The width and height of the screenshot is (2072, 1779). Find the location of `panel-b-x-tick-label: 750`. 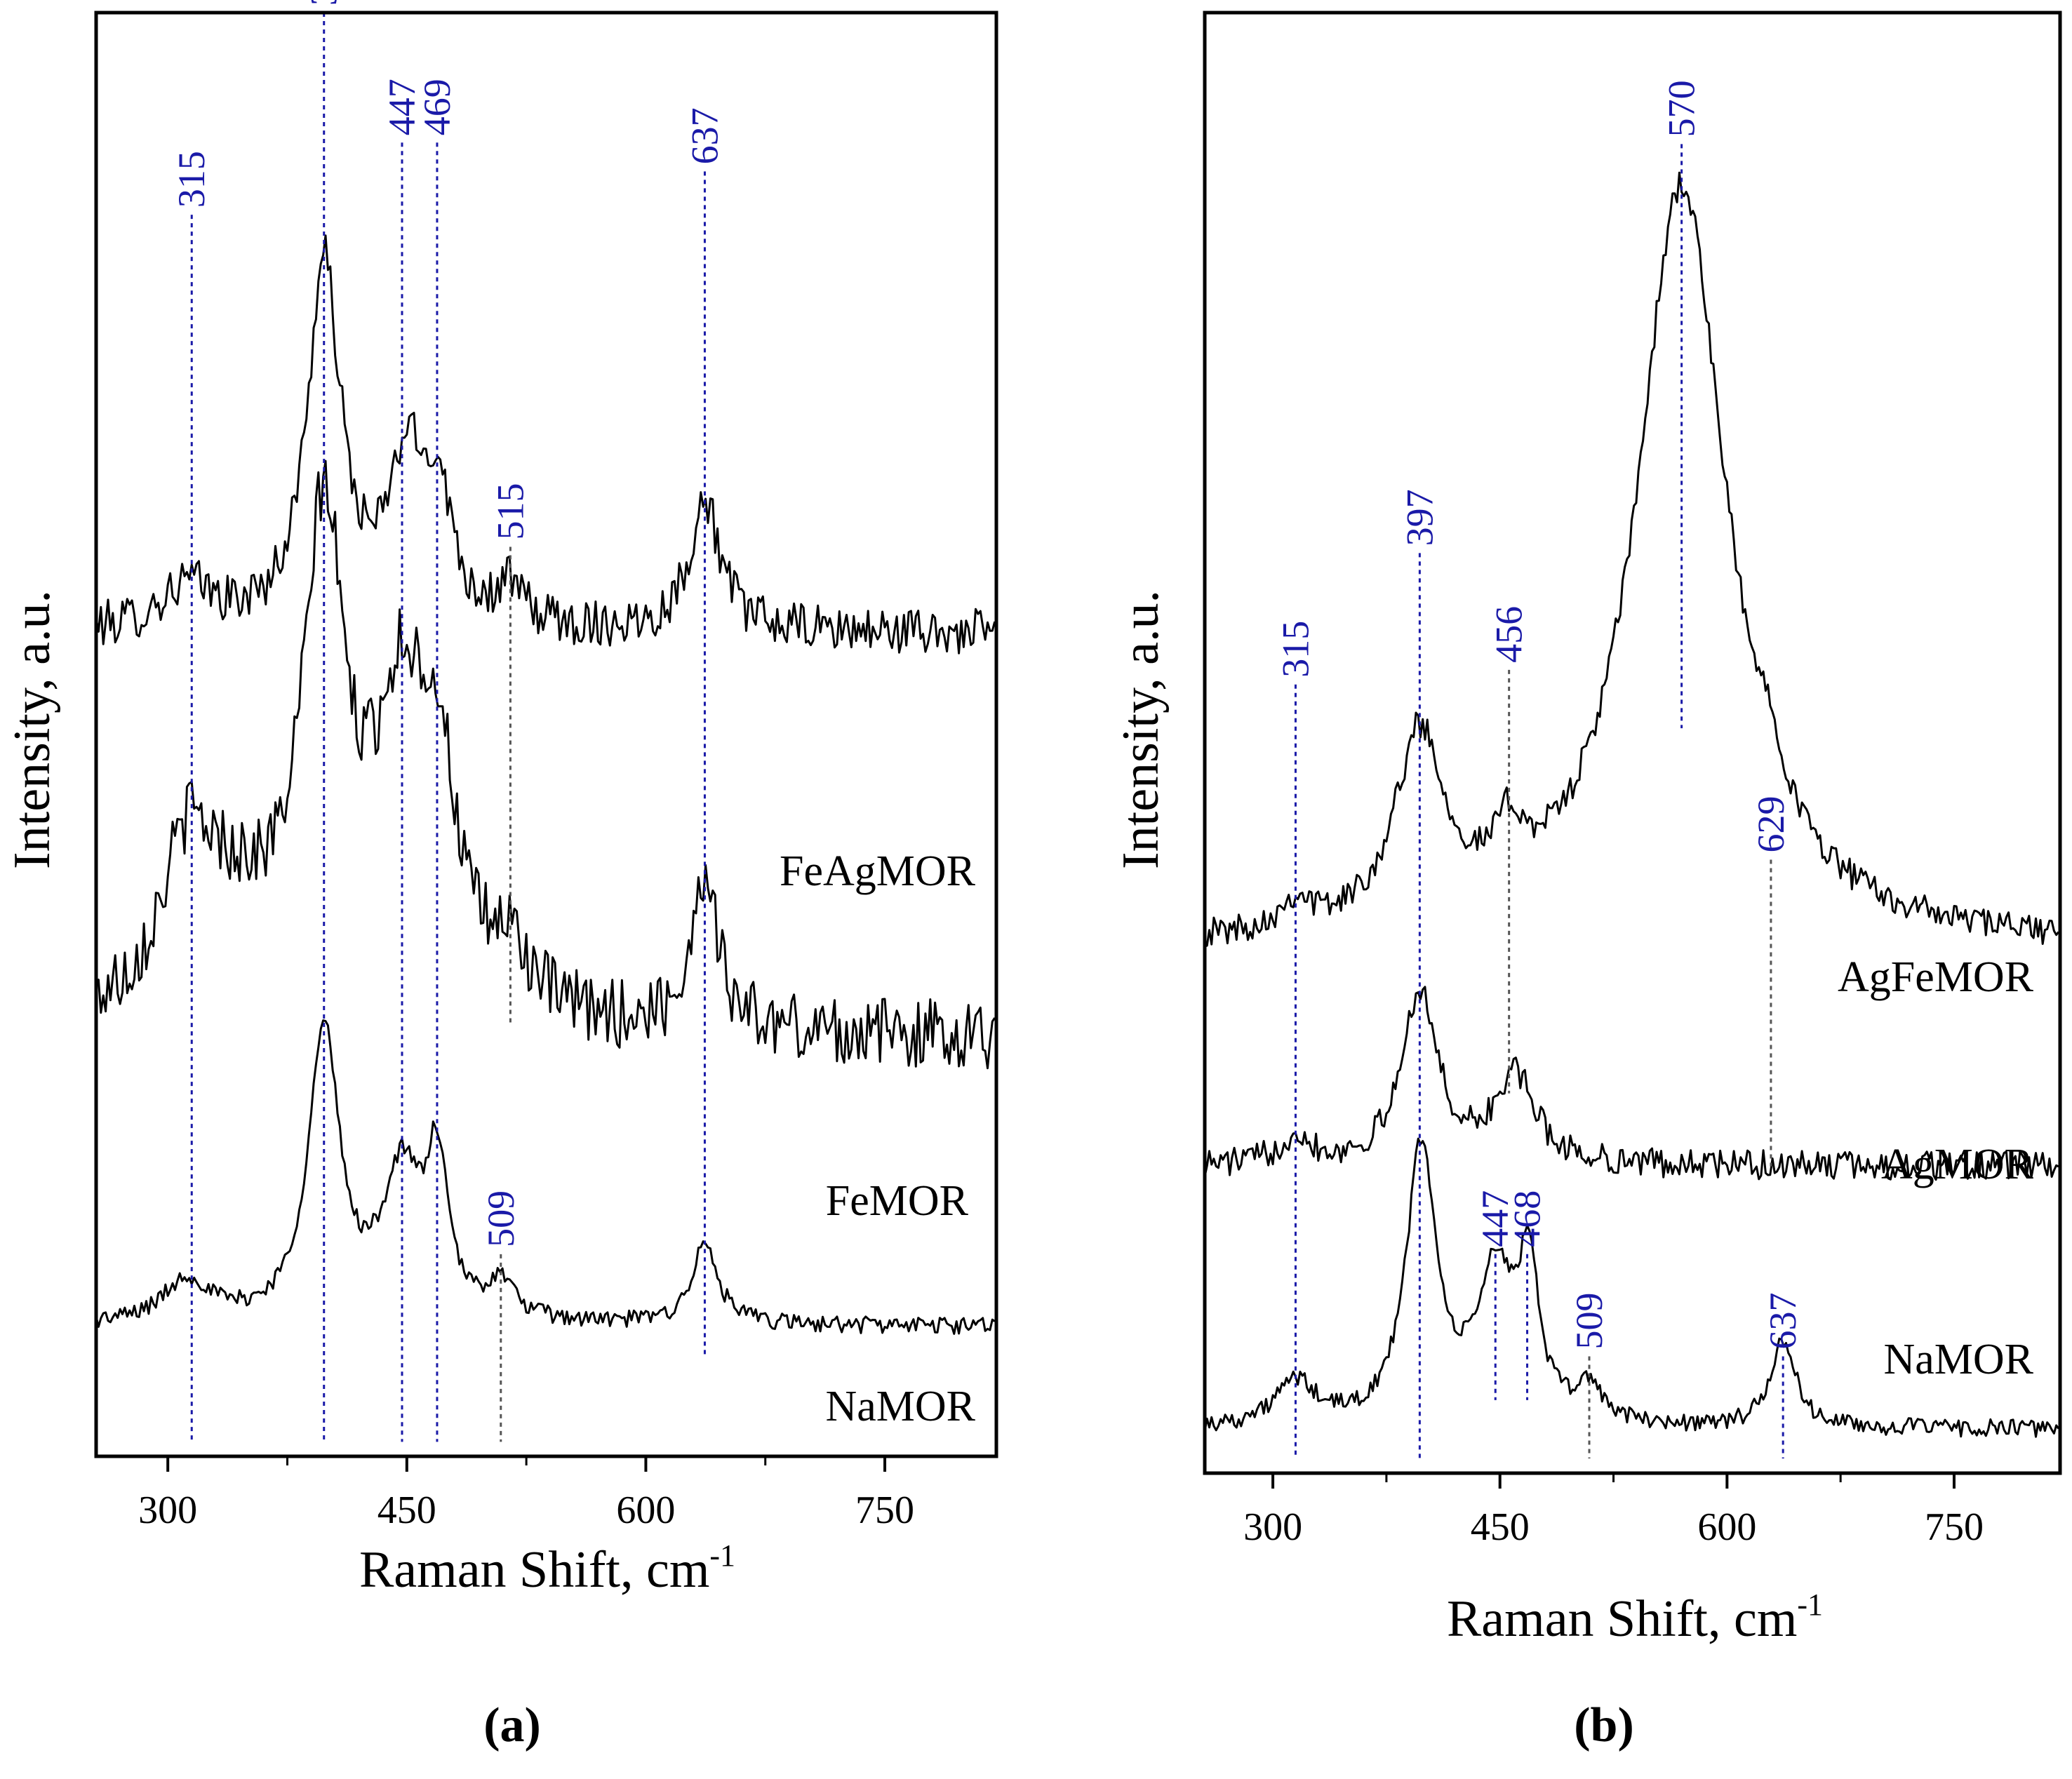

panel-b-x-tick-label: 750 is located at coordinates (1954, 1527).